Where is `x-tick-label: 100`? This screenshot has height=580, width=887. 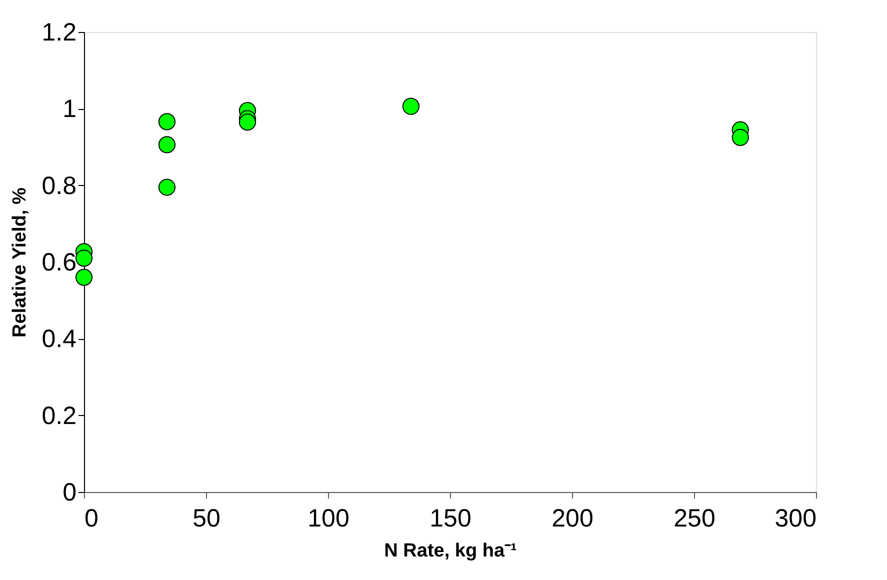 x-tick-label: 100 is located at coordinates (329, 518).